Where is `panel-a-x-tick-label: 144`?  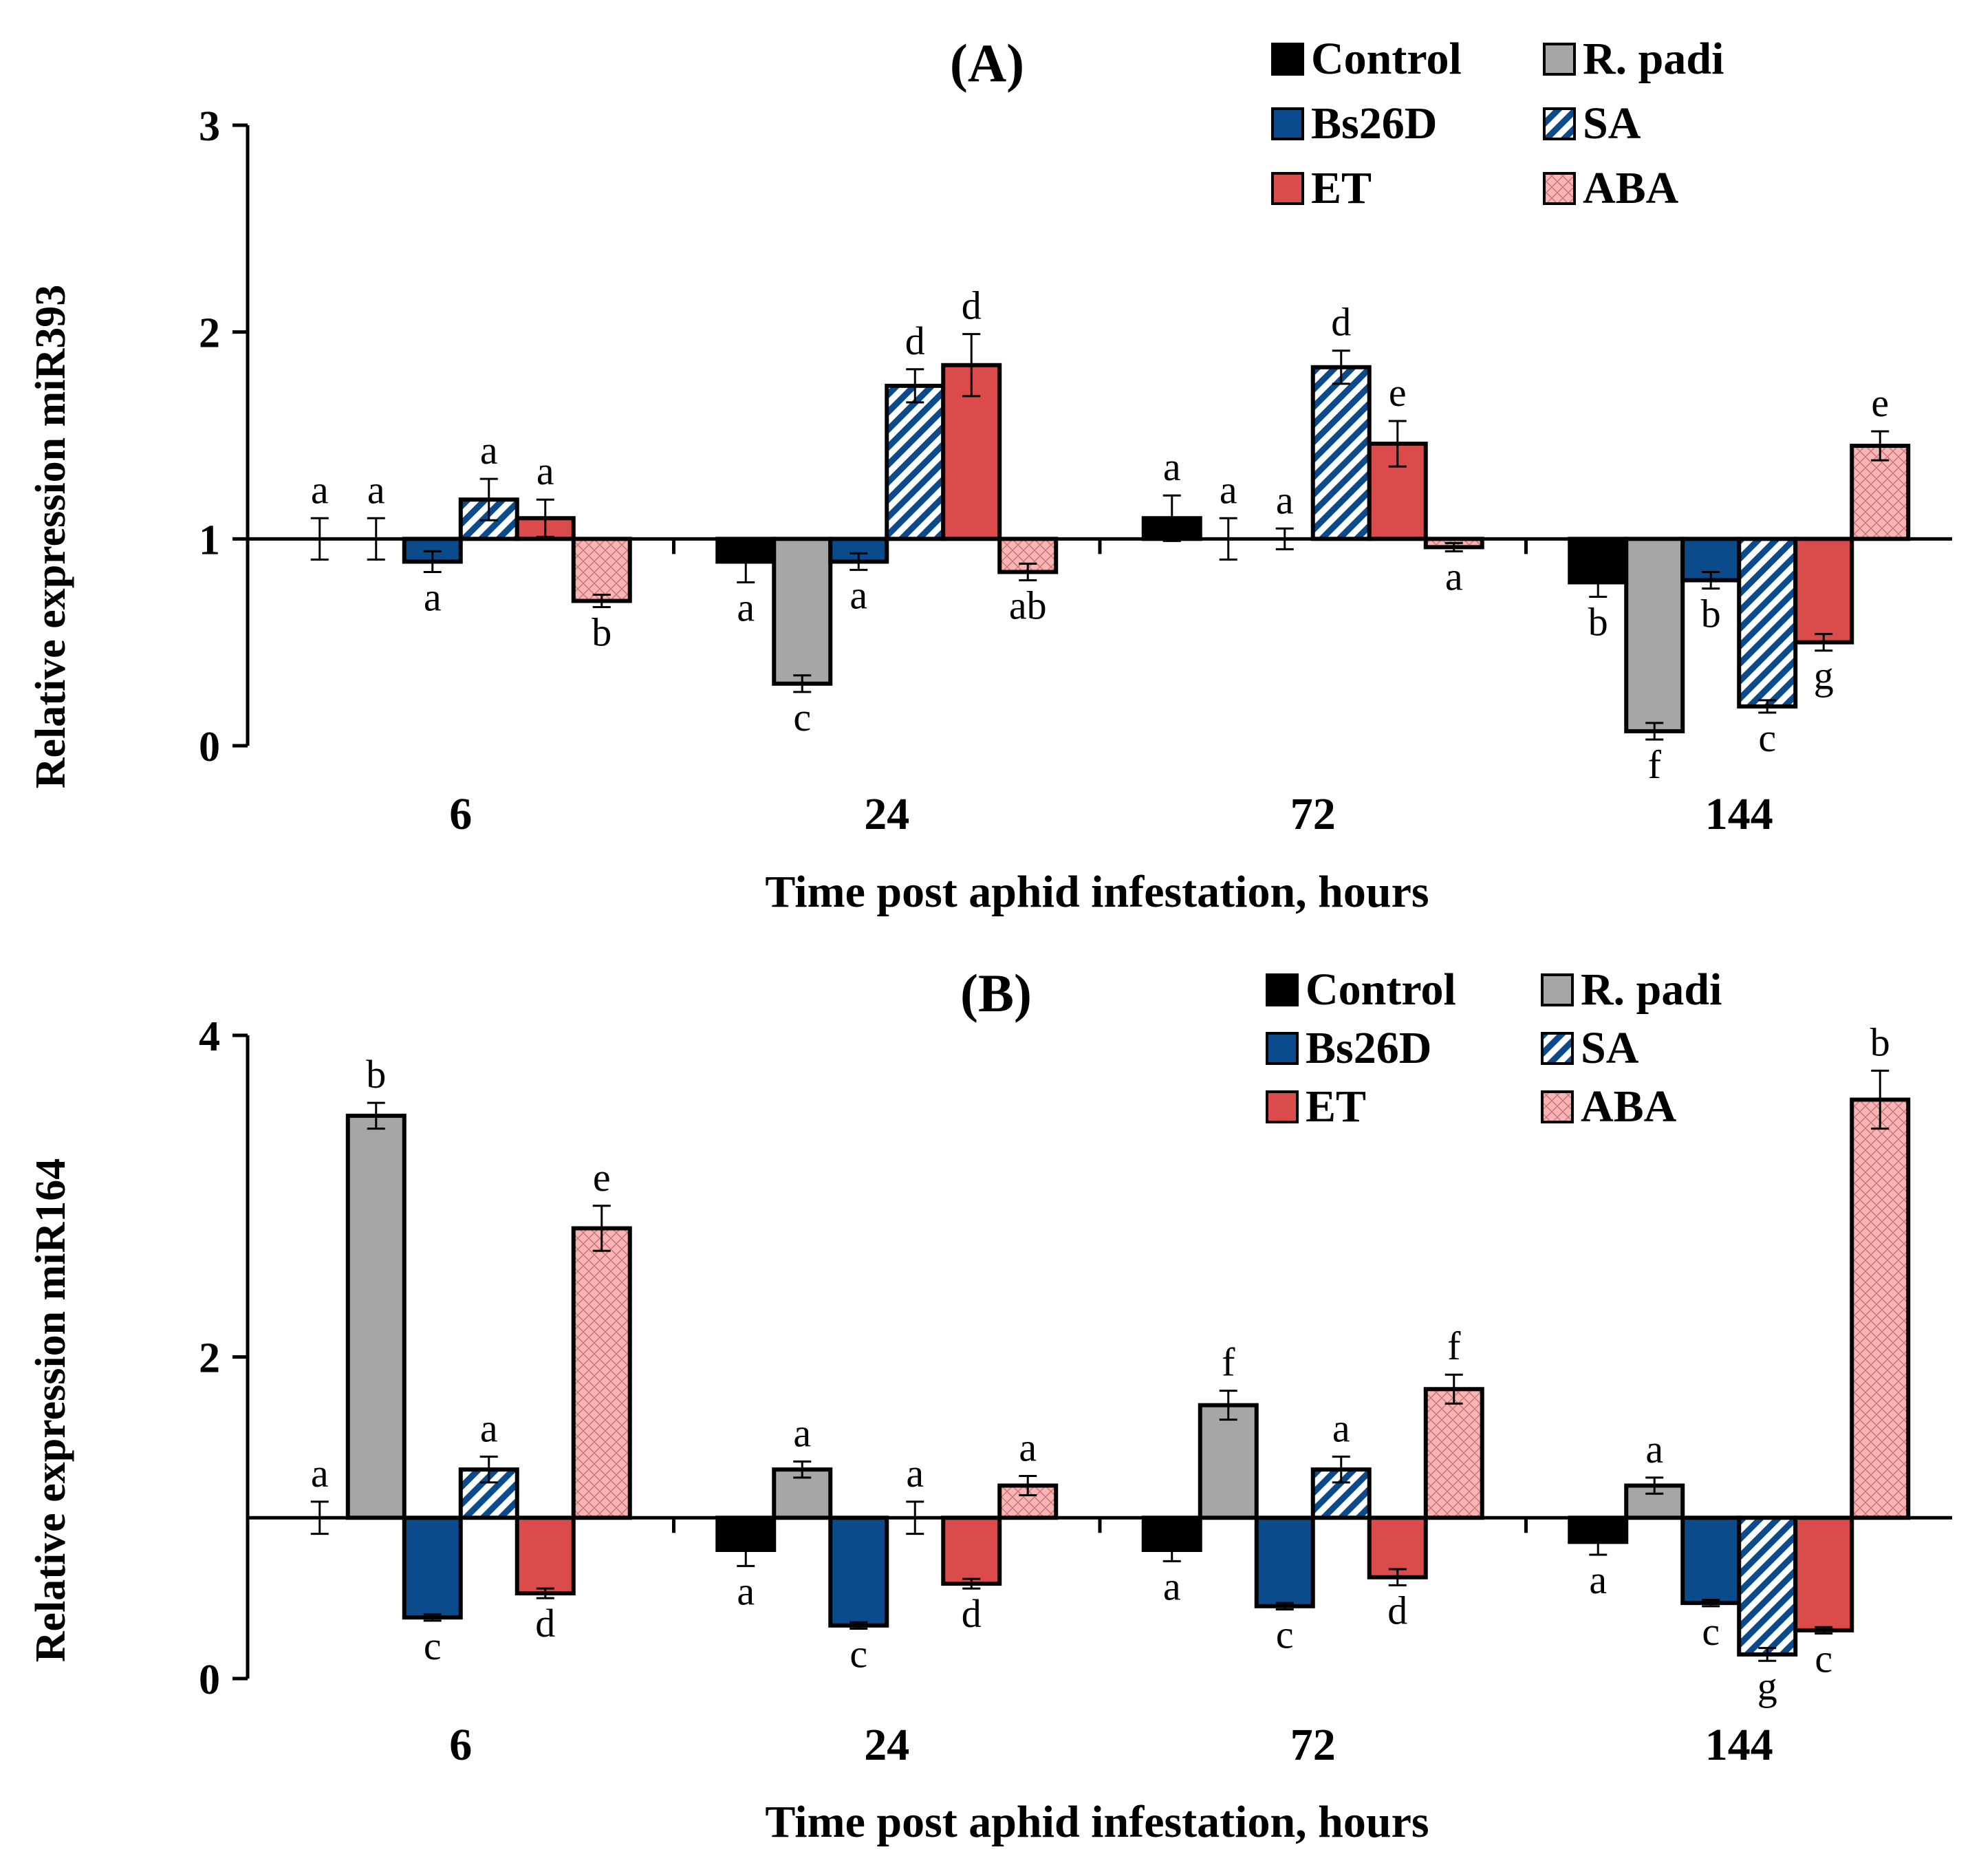 panel-a-x-tick-label: 144 is located at coordinates (1739, 814).